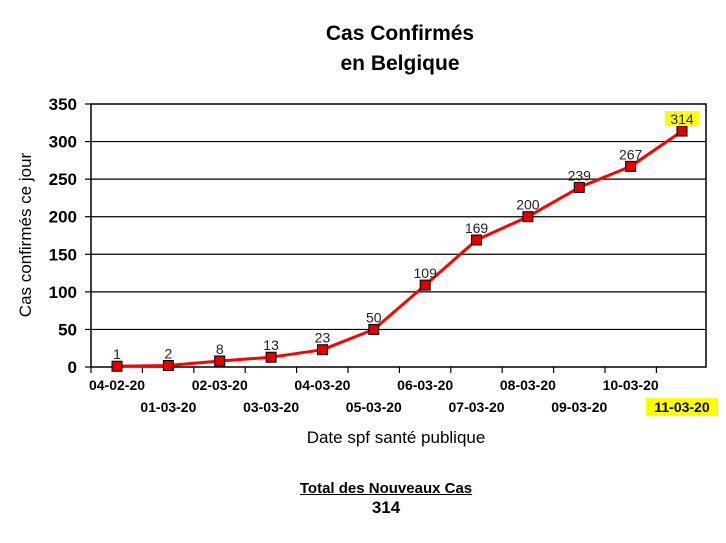  What do you see at coordinates (631, 154) in the screenshot?
I see `data-label: 267` at bounding box center [631, 154].